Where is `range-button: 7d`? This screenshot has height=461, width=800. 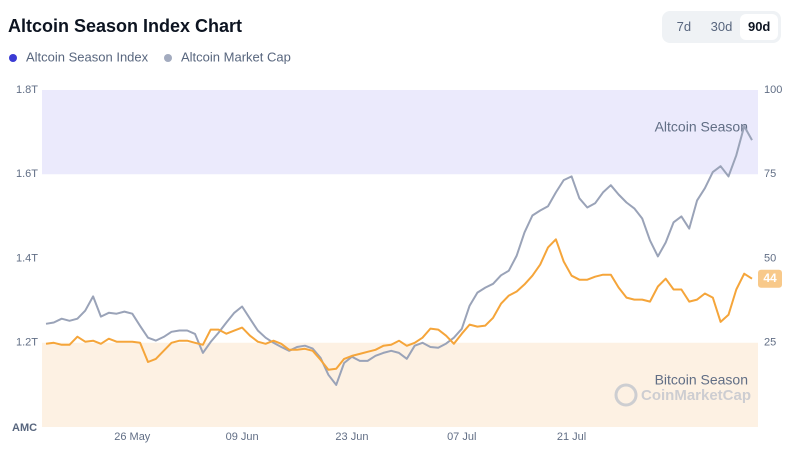 range-button: 7d is located at coordinates (684, 26).